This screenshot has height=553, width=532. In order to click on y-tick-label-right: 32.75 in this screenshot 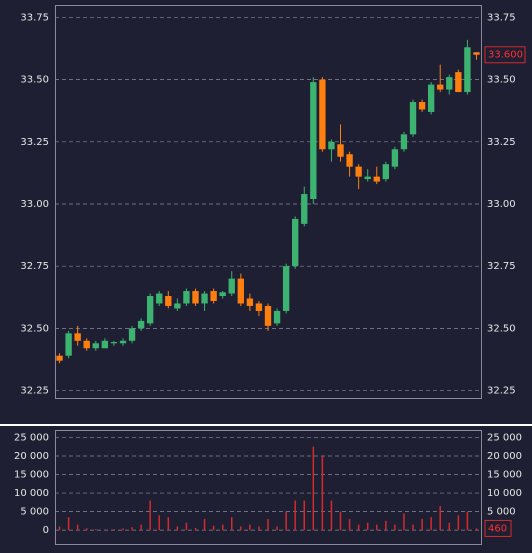, I will do `click(501, 266)`.